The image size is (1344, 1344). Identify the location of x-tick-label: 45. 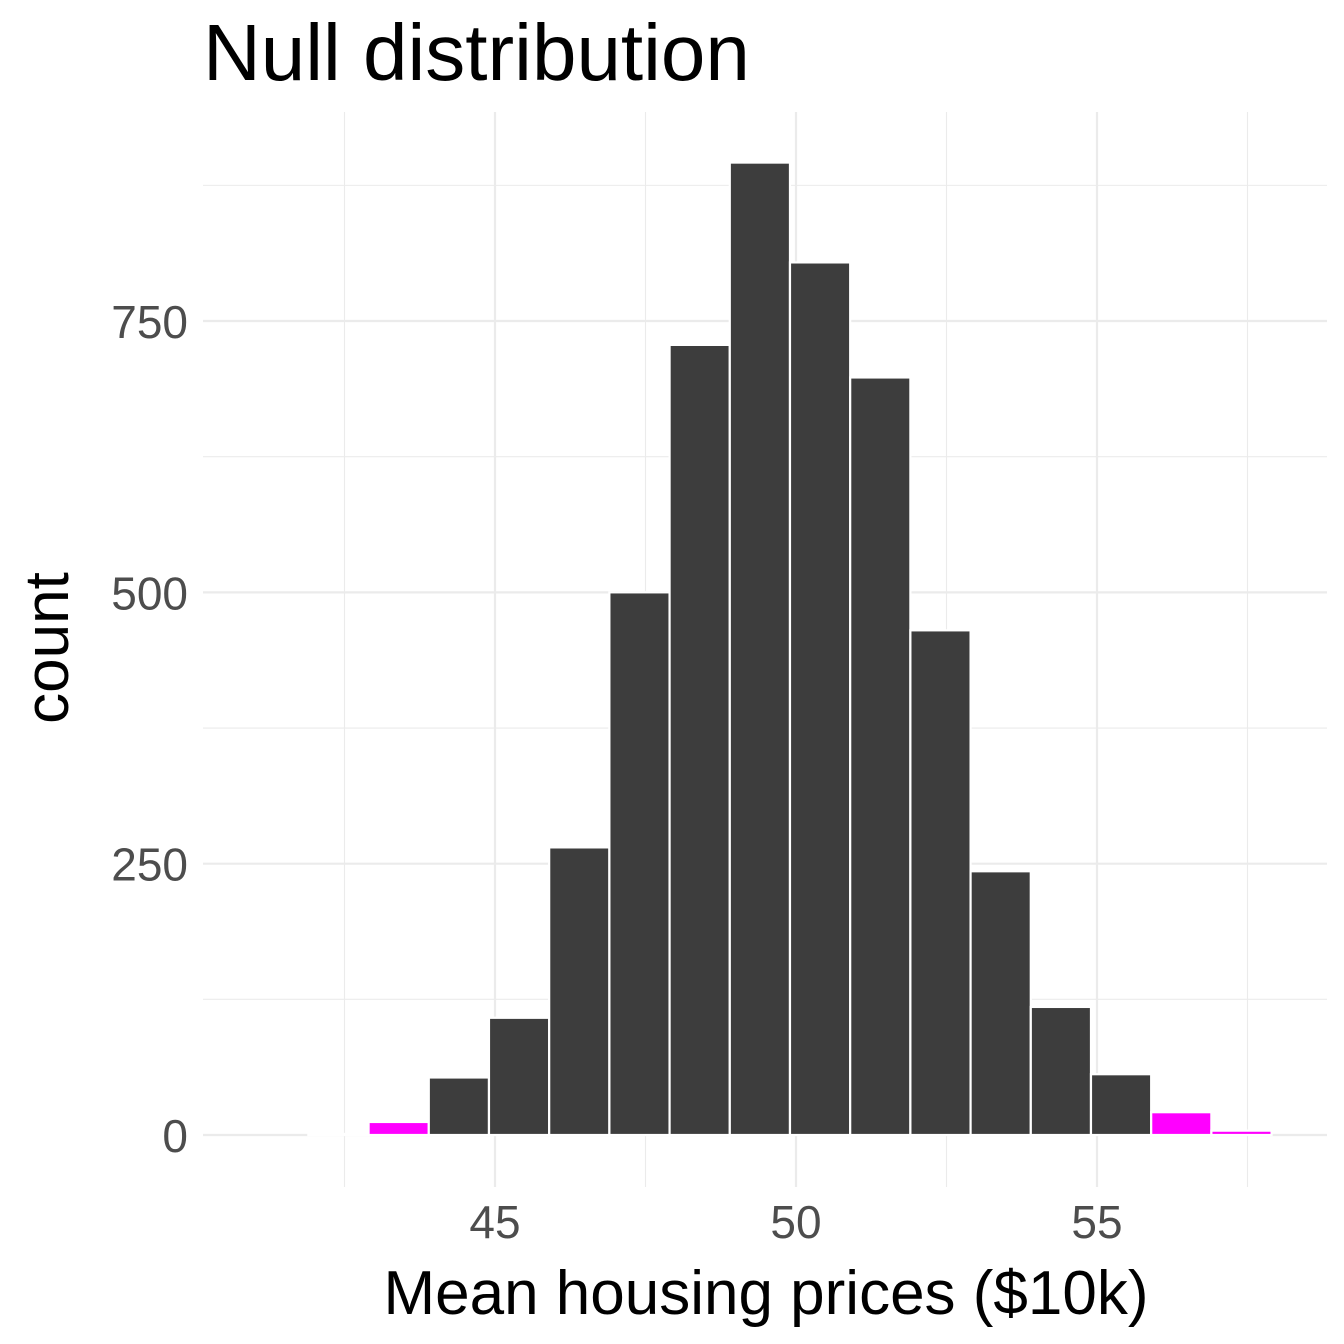
(494, 1222).